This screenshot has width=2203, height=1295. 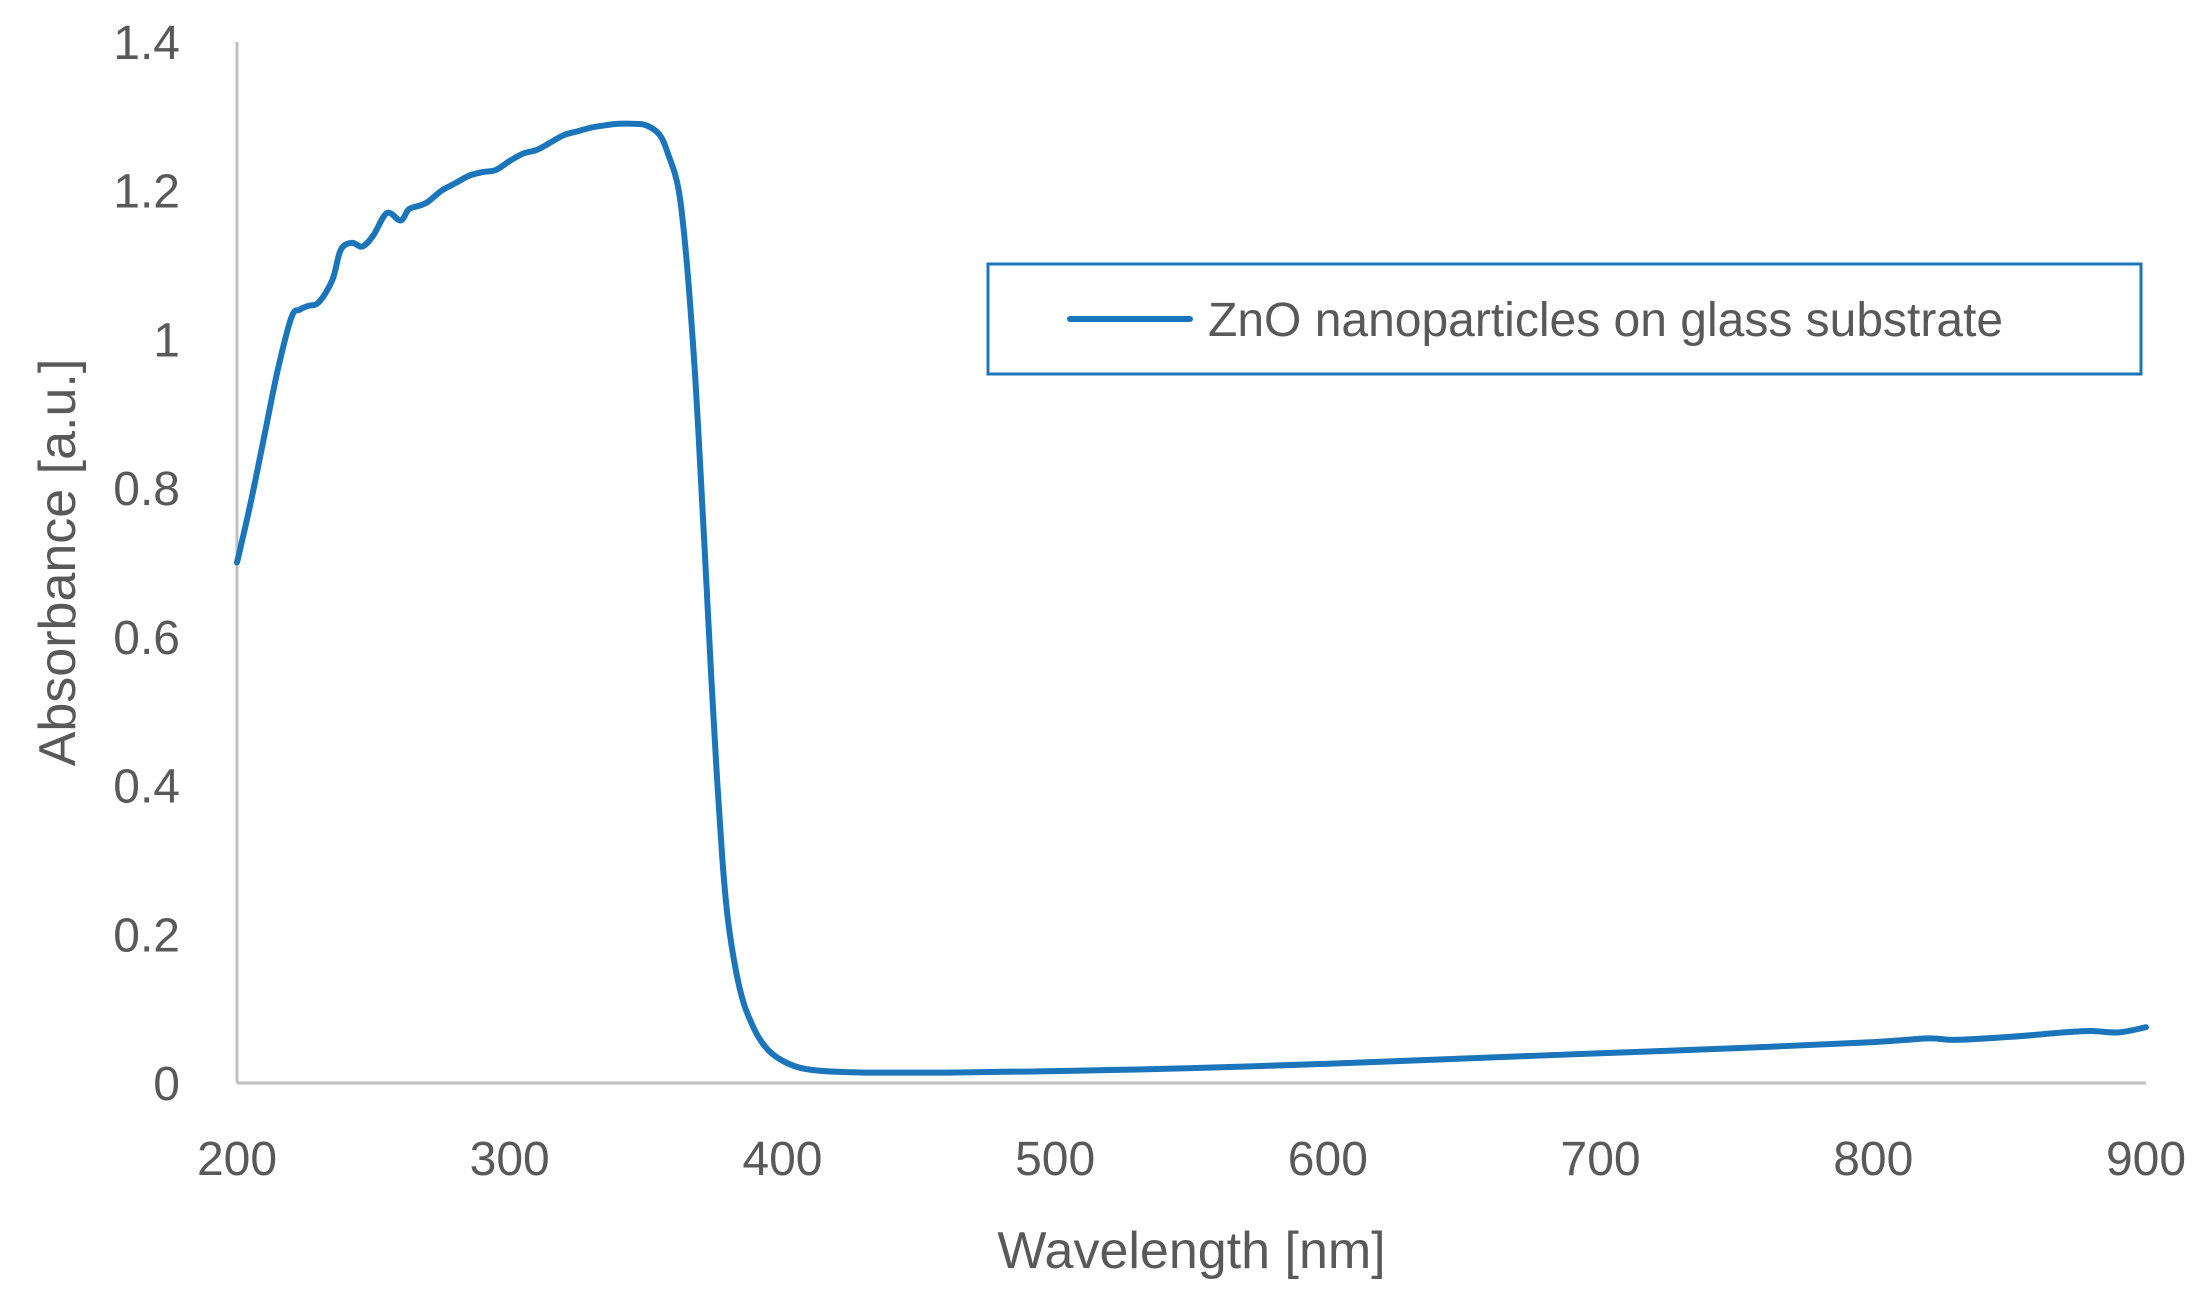 I want to click on x-tick-label: 800, so click(x=1873, y=1159).